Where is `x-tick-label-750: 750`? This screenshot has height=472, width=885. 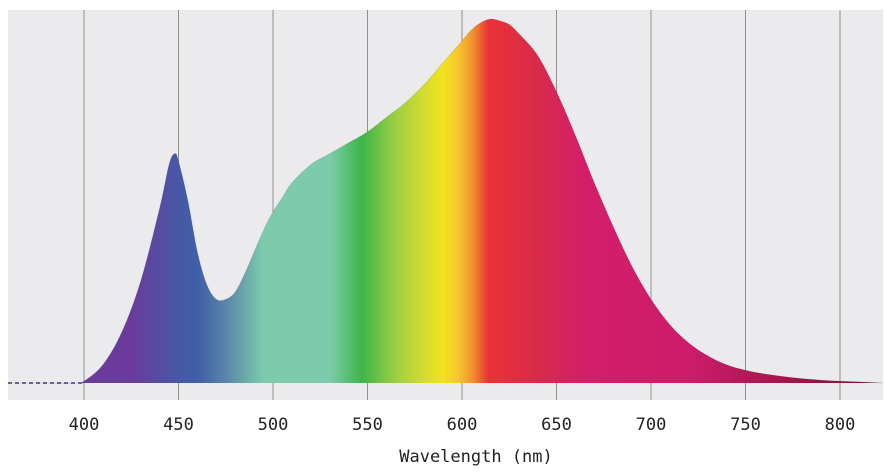 x-tick-label-750: 750 is located at coordinates (745, 425).